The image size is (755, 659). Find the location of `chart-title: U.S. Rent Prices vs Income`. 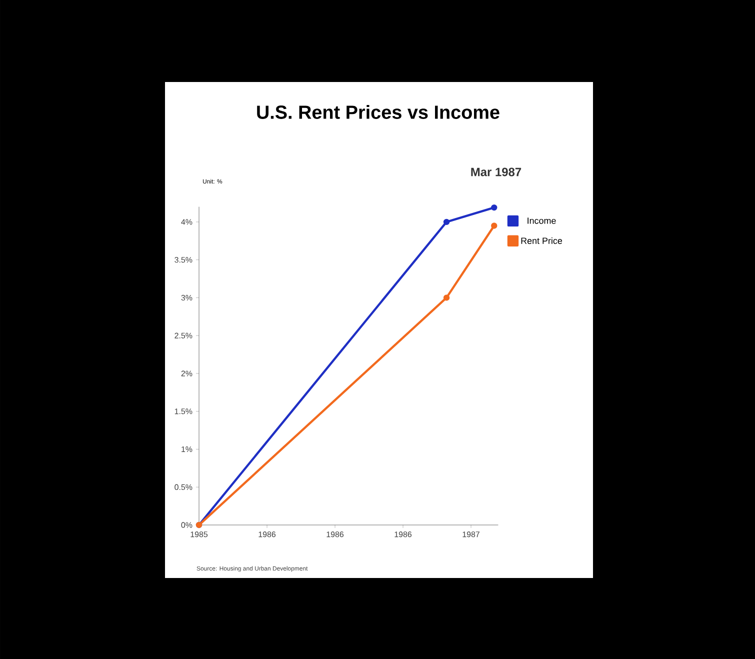

chart-title: U.S. Rent Prices vs Income is located at coordinates (378, 112).